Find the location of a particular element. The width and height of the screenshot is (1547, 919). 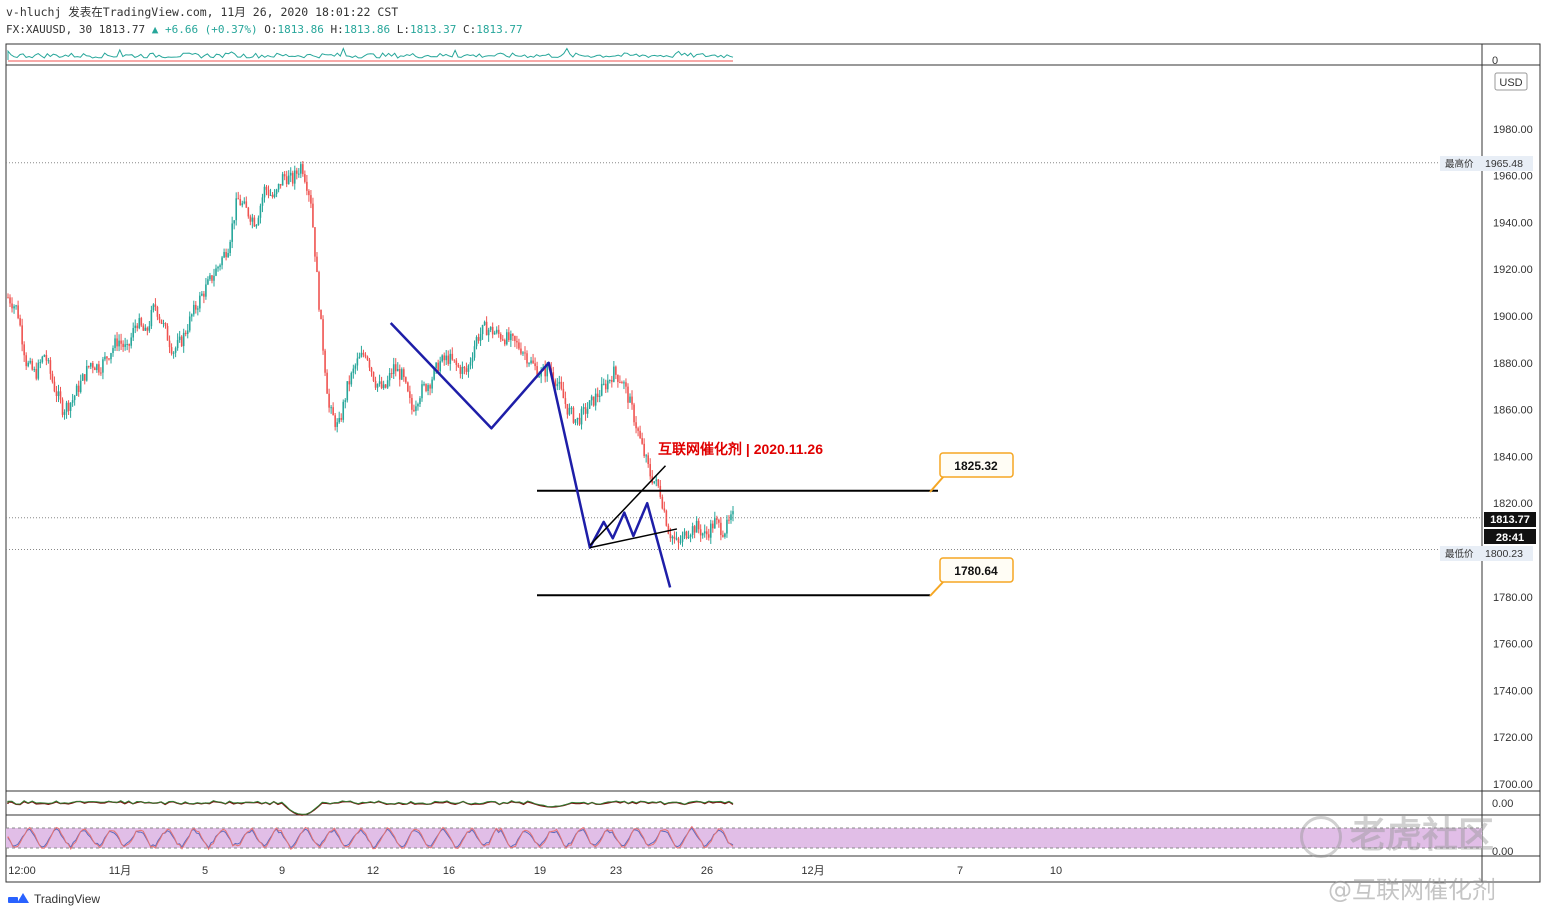

indicator2-value: 0.00 is located at coordinates (1502, 852).